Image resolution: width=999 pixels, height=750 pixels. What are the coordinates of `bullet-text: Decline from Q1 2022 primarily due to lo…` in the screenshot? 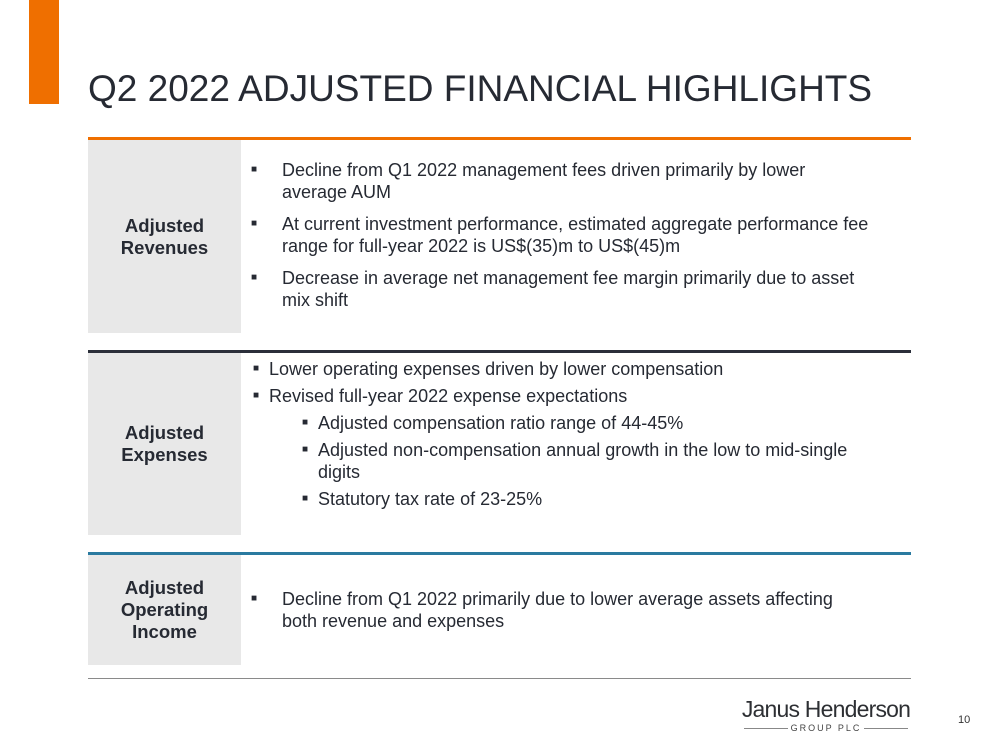 It's located at (557, 610).